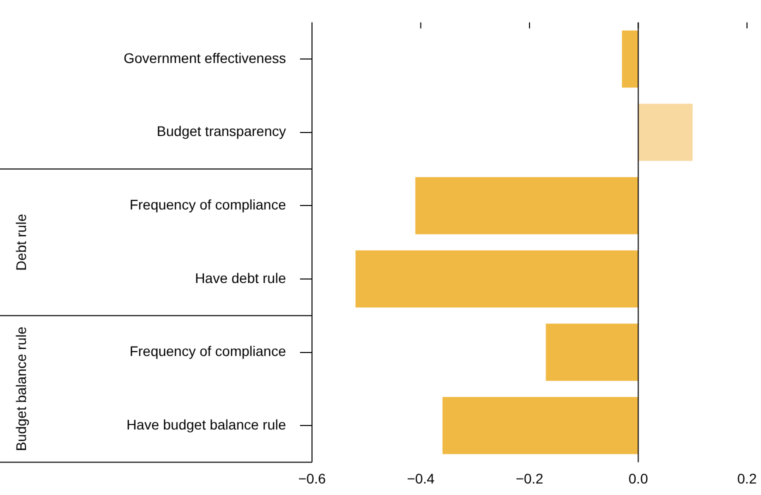 This screenshot has height=495, width=761. What do you see at coordinates (420, 478) in the screenshot?
I see `x-tick-label: −0.4` at bounding box center [420, 478].